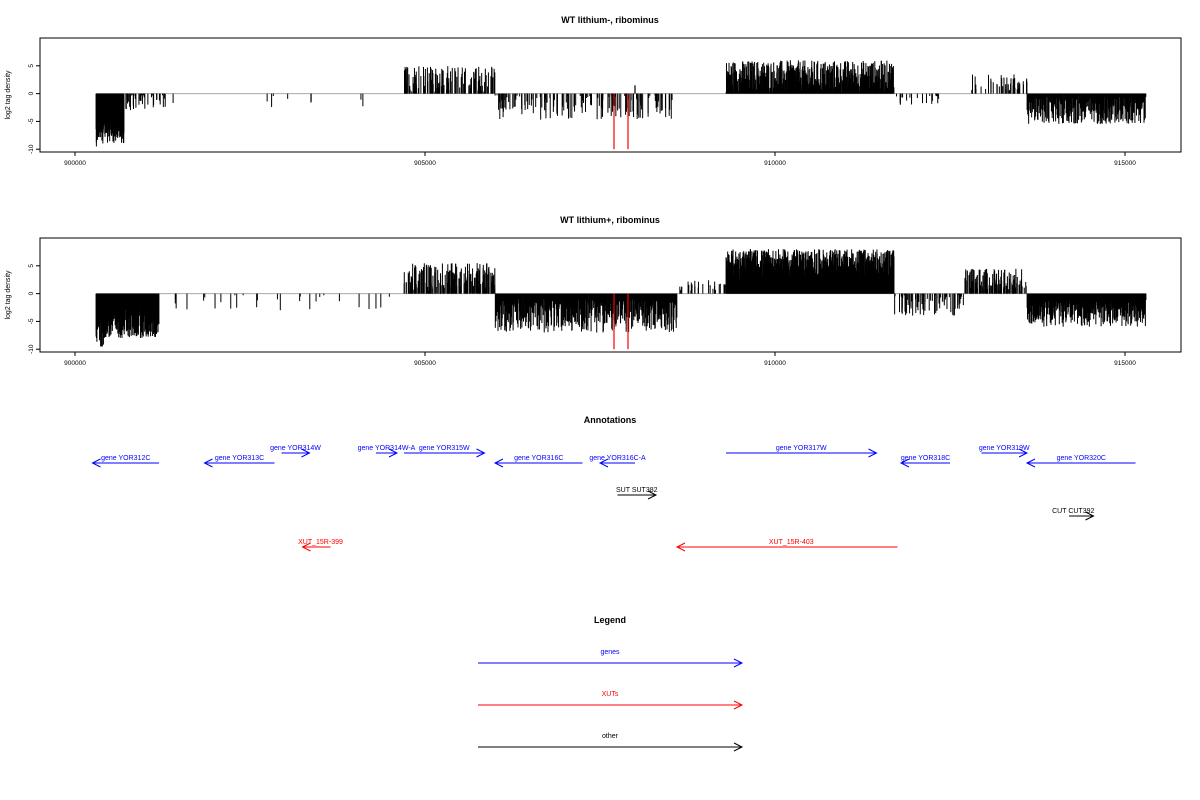 This screenshot has width=1200, height=800. Describe the element at coordinates (801, 448) in the screenshot. I see `annotation-label: gene YOR317W` at that location.